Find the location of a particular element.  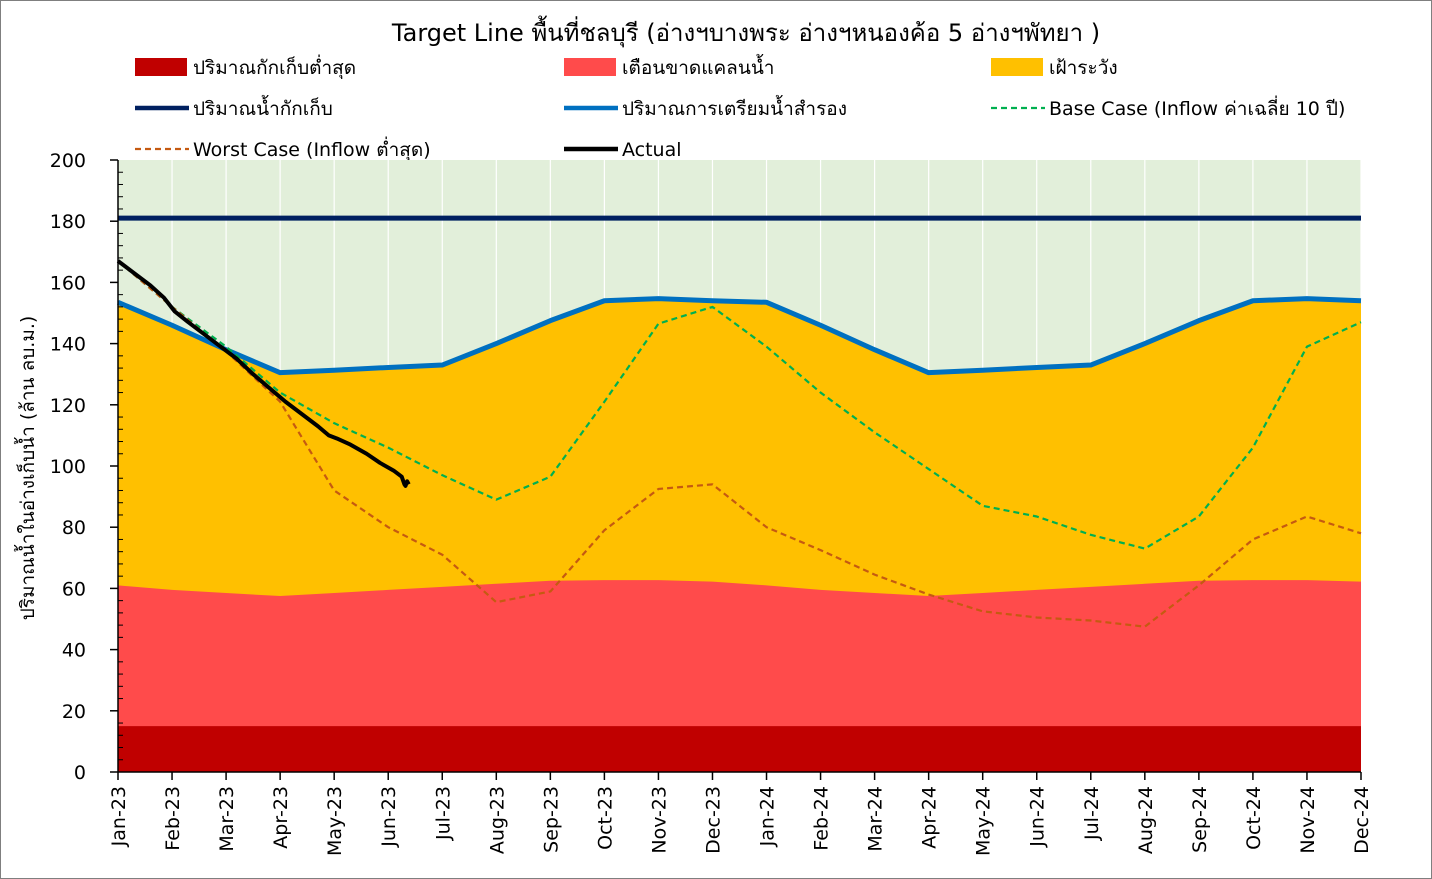

x-tick-label: Jul-24 is located at coordinates (1092, 813).